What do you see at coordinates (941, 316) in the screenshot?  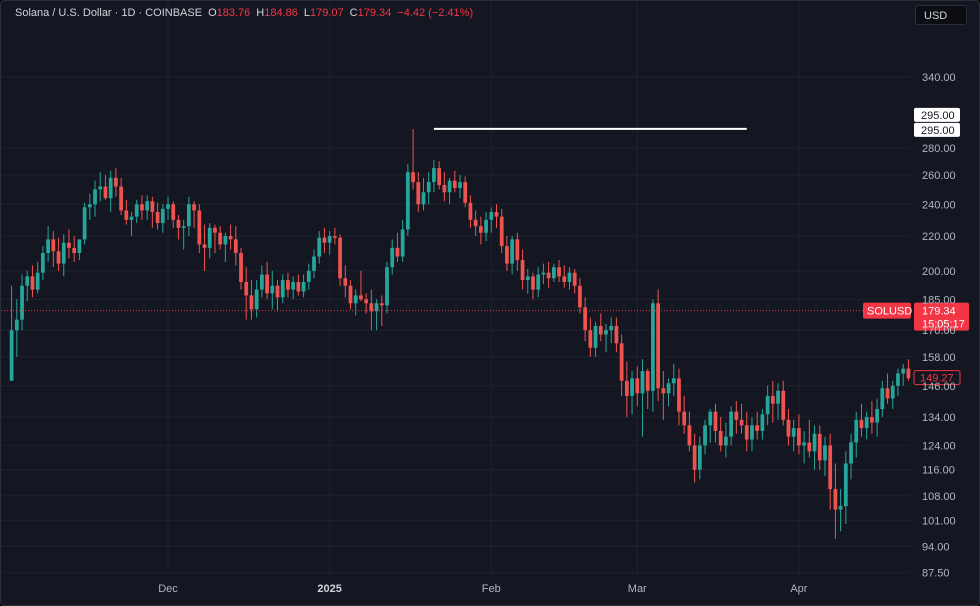 I see `last-price-tag-bg` at bounding box center [941, 316].